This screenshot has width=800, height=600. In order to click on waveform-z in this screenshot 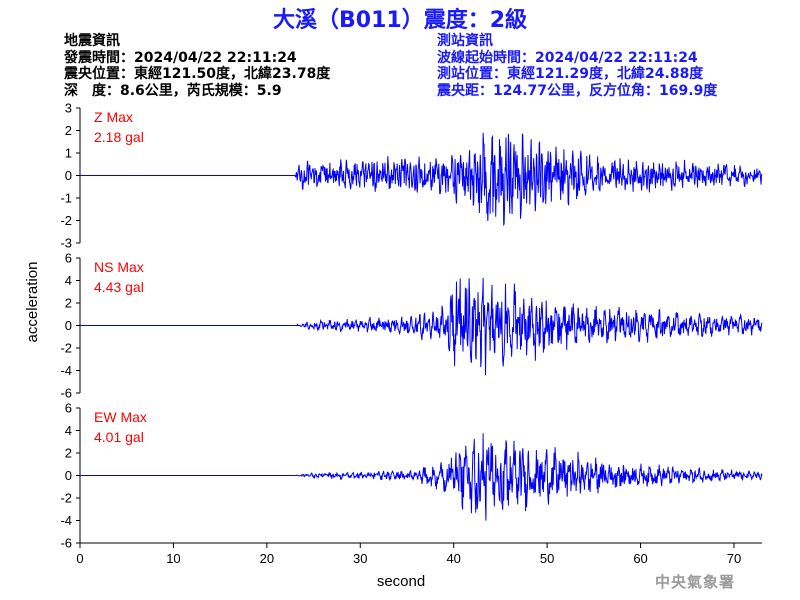, I will do `click(421, 179)`.